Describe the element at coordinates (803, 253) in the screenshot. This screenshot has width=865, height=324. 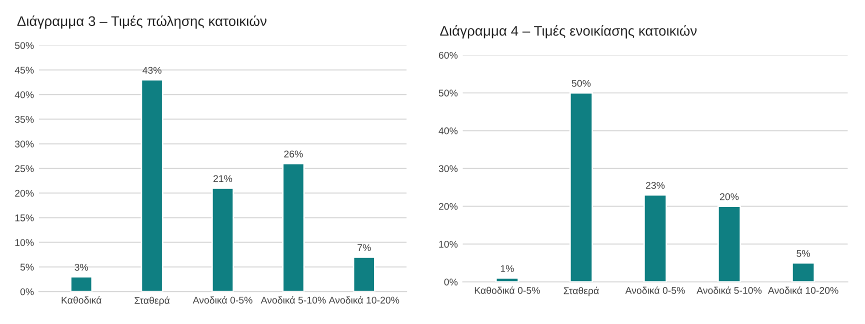
I see `data-label: 5%` at that location.